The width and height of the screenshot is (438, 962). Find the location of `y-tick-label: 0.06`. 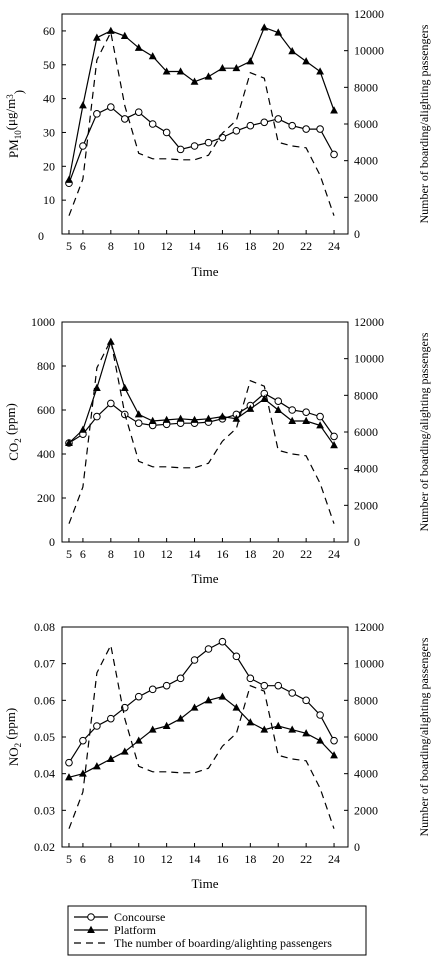

y-tick-label: 0.06 is located at coordinates (44, 700).